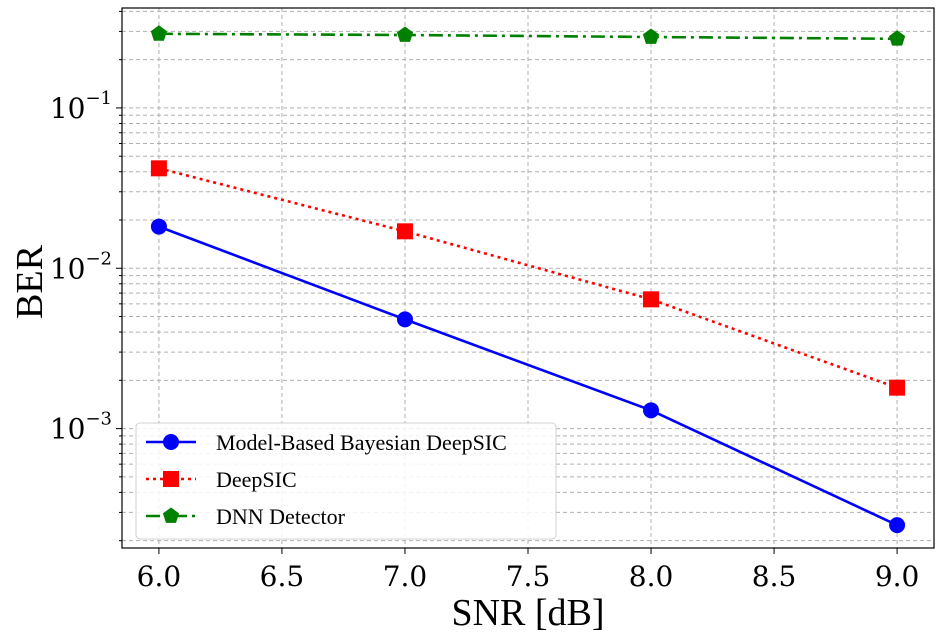 The height and width of the screenshot is (640, 946). I want to click on y-axis-title: BER, so click(30, 281).